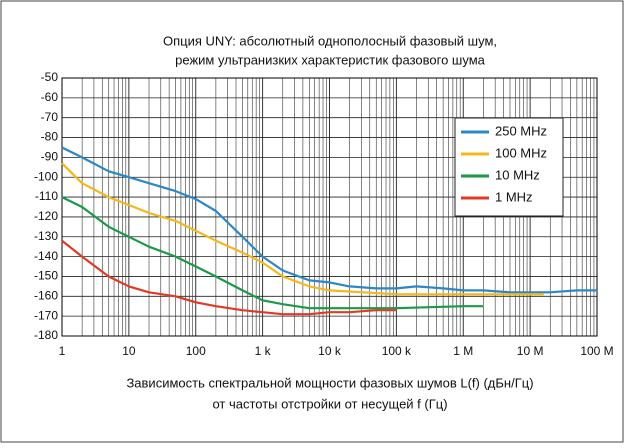 The image size is (624, 448). What do you see at coordinates (46, 176) in the screenshot?
I see `y-tick-label: -100` at bounding box center [46, 176].